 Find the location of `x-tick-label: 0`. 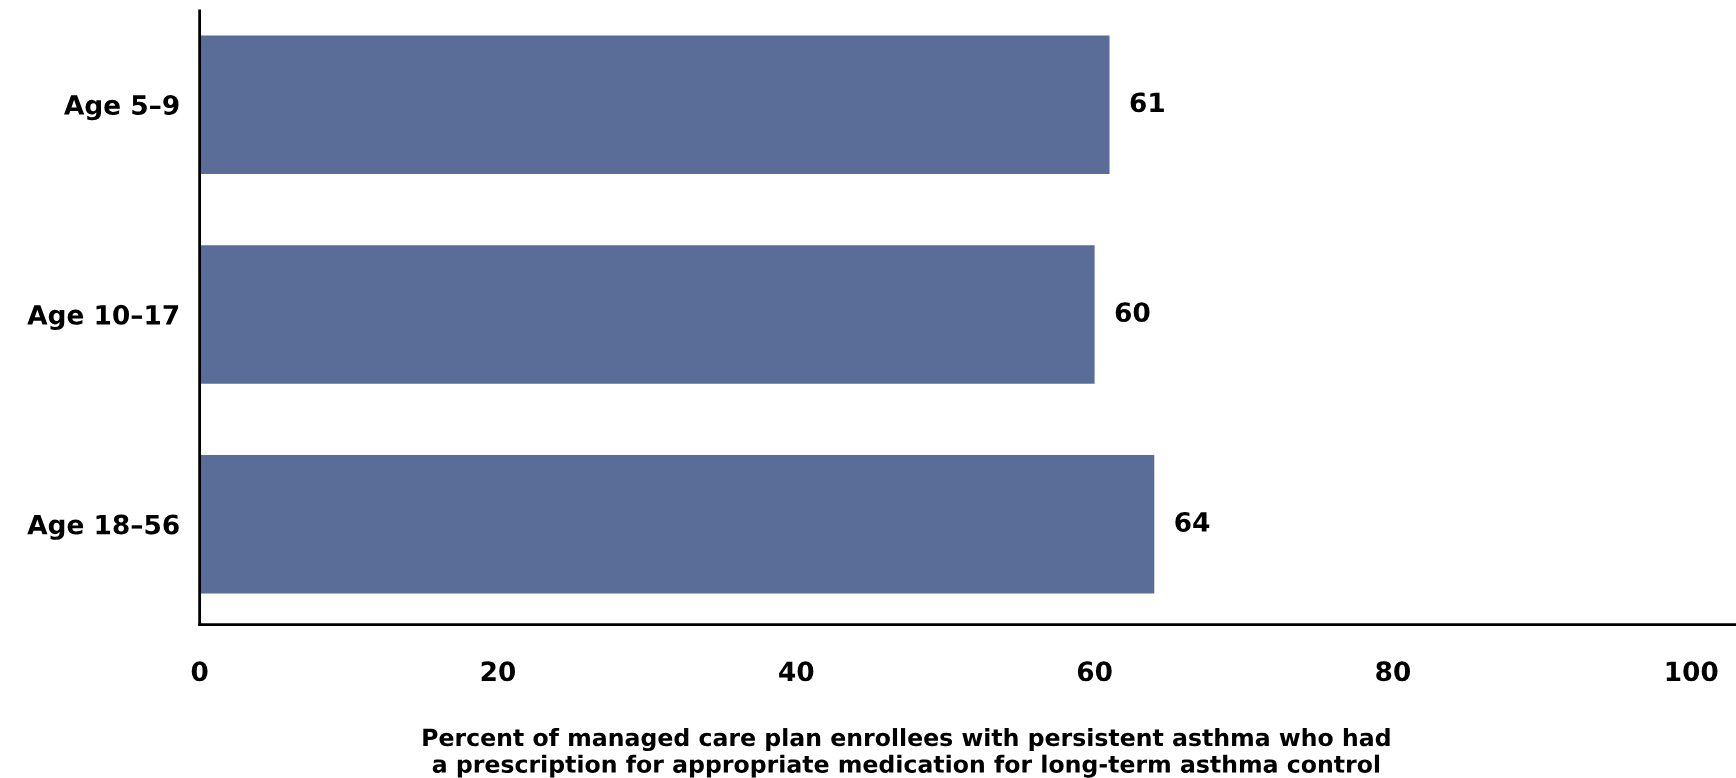

x-tick-label: 0 is located at coordinates (199, 671).